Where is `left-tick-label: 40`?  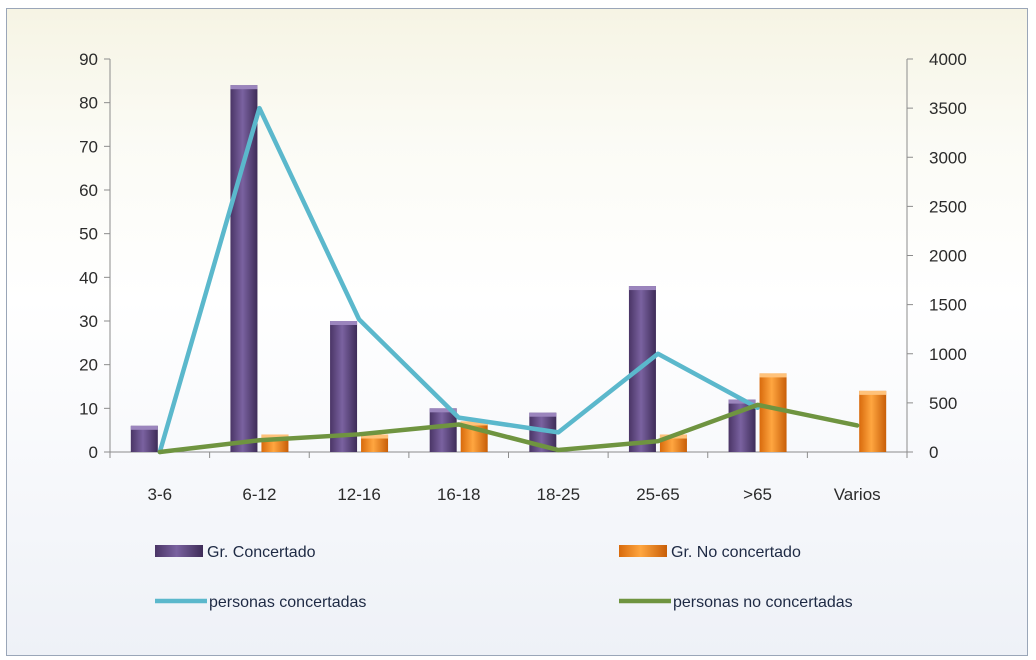 left-tick-label: 40 is located at coordinates (88, 277).